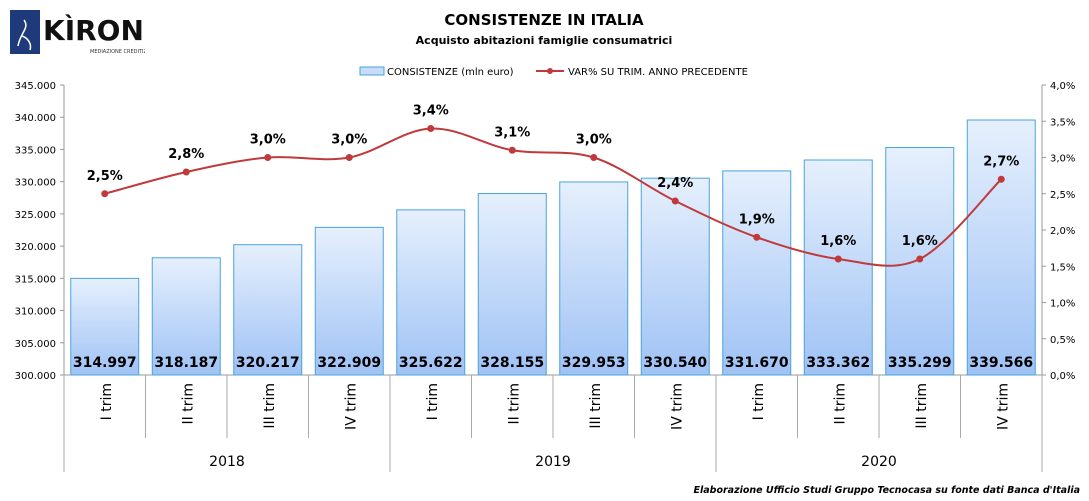  I want to click on var-value-label: 2,4%, so click(675, 183).